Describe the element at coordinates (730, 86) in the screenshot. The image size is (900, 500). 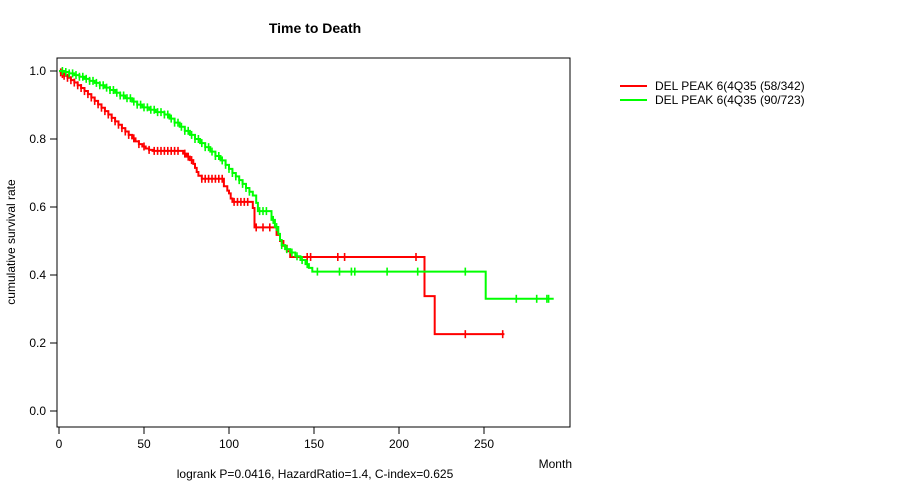
I see `legend-label-red: DEL PEAK 6(4Q35 (58/342)` at that location.